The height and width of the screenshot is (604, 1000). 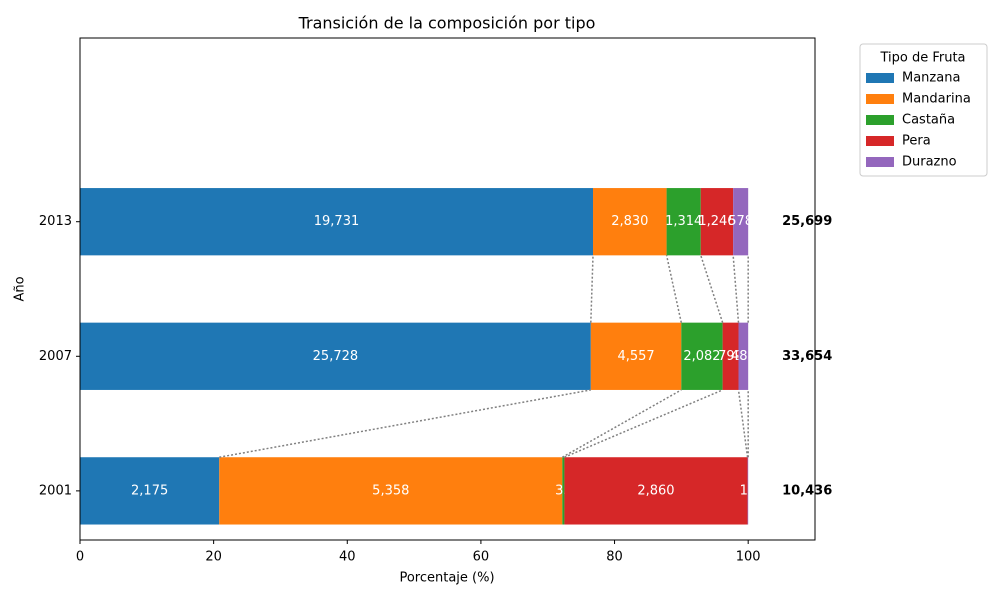 I want to click on value-label: 578, so click(x=740, y=221).